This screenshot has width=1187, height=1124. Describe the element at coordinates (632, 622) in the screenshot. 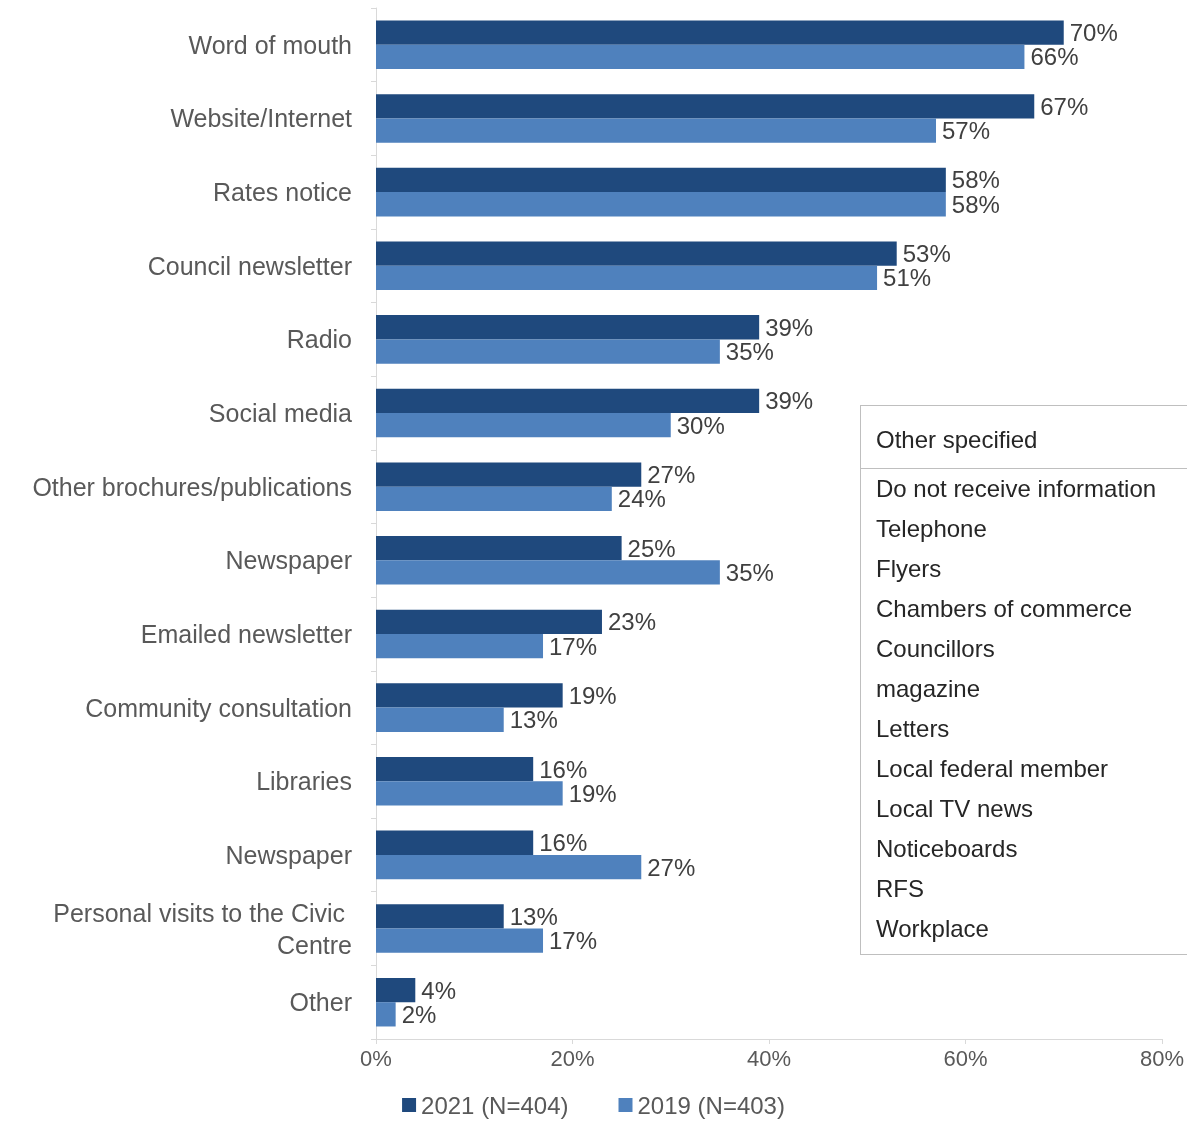

I see `data-label: 23%` at that location.